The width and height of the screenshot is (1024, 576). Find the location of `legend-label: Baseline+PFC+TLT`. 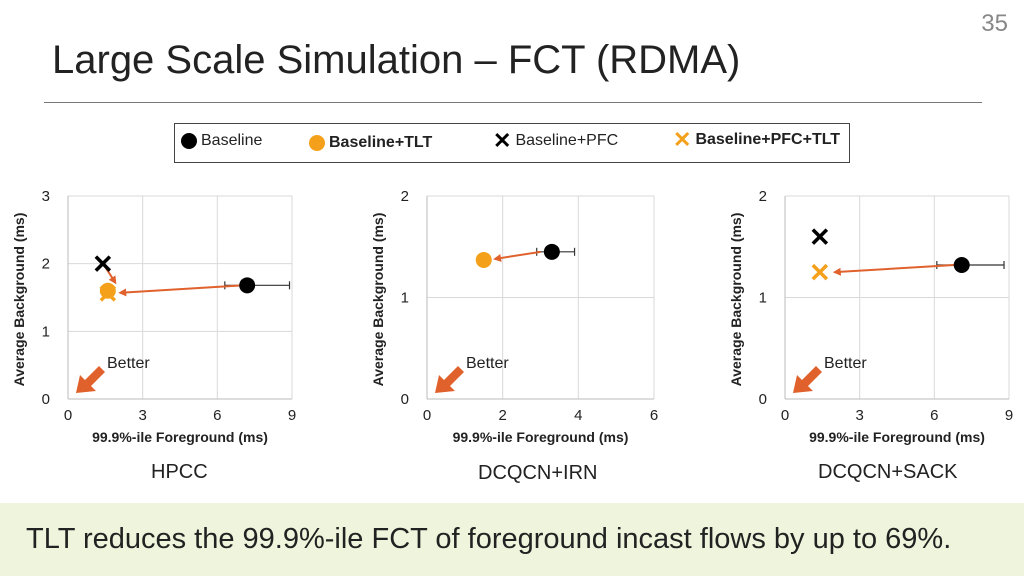

legend-label: Baseline+PFC+TLT is located at coordinates (768, 139).